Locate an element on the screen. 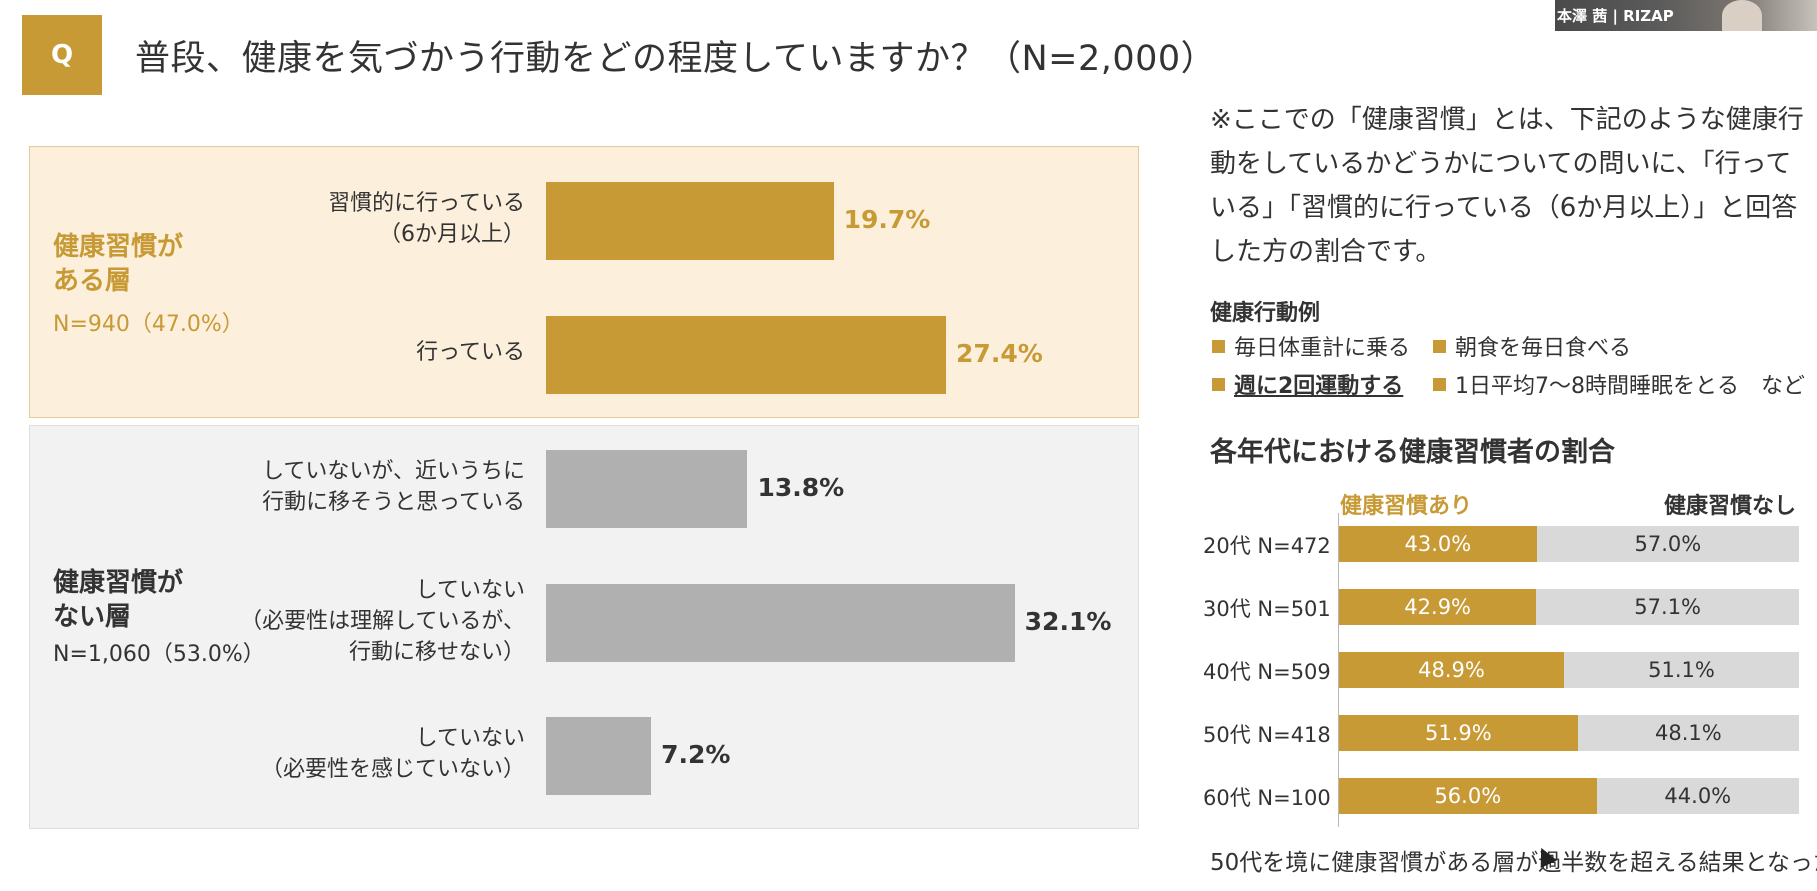 Image resolution: width=1817 pixels, height=891 pixels. bar-category-label: 習慣的に行っている （6か月以上） is located at coordinates (426, 219).